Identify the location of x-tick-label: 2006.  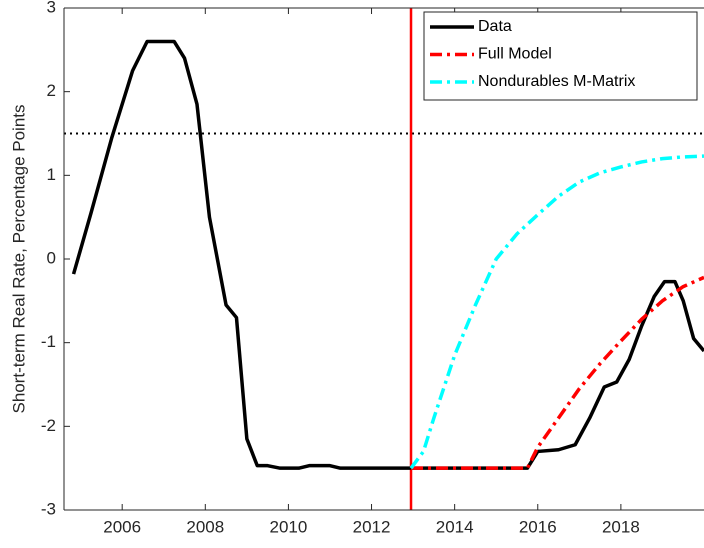
(122, 526).